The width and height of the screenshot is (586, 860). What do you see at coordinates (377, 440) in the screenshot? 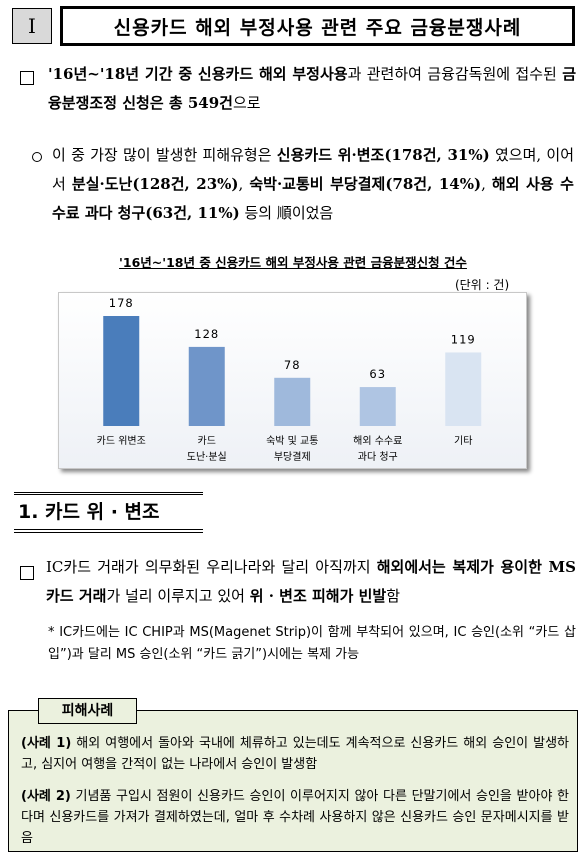
I see `x-tick-label: 해외 수수료` at bounding box center [377, 440].